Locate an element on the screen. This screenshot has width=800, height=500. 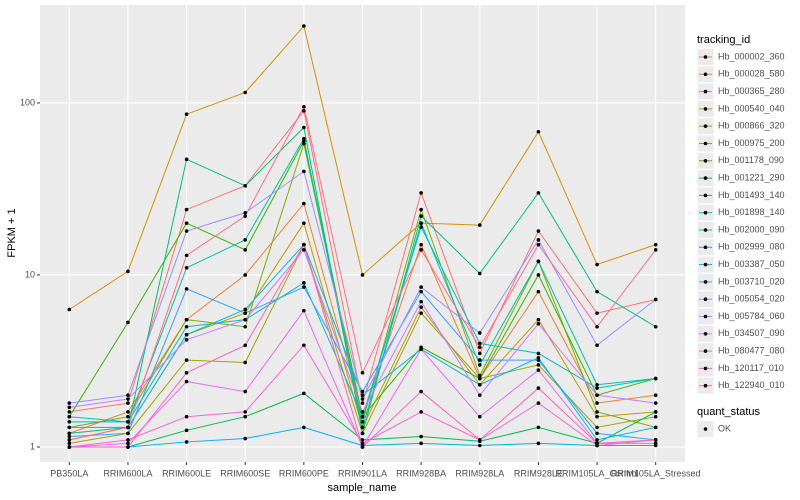
legend-label: Hb_005054_020 is located at coordinates (751, 299).